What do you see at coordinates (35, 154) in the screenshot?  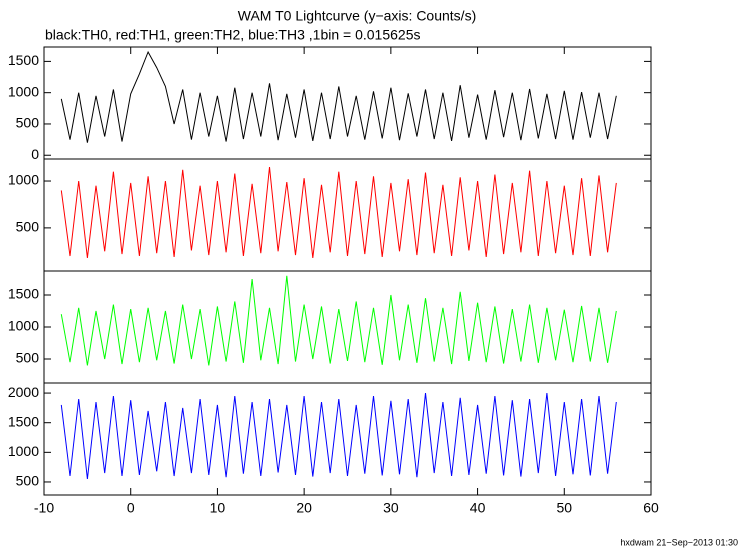 I see `y-tick-label: 0` at bounding box center [35, 154].